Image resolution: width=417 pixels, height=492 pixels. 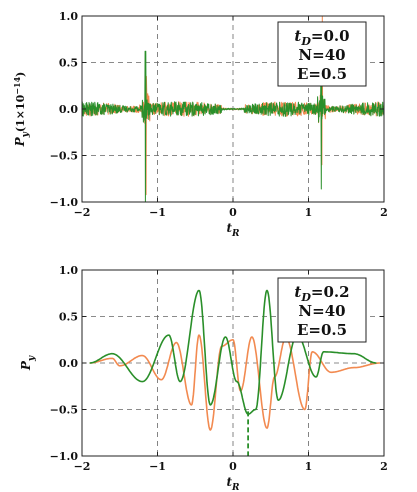 What do you see at coordinates (321, 37) in the screenshot?
I see `parameter-line: tD=0.0` at bounding box center [321, 37].